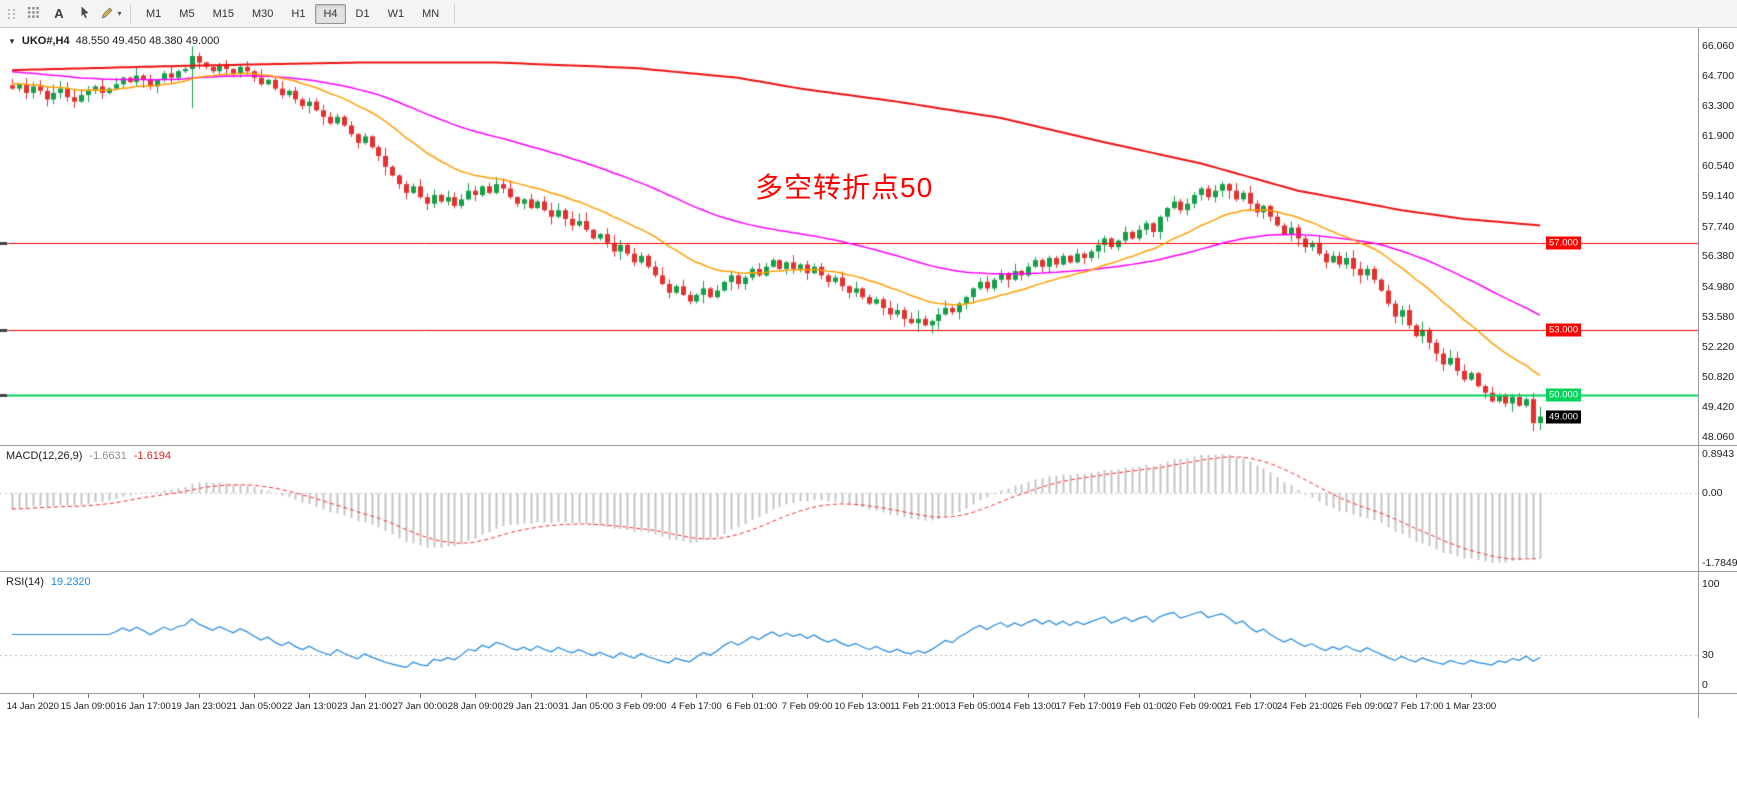 The image size is (1737, 794). What do you see at coordinates (1718, 256) in the screenshot?
I see `price-axis-label: 56.380` at bounding box center [1718, 256].